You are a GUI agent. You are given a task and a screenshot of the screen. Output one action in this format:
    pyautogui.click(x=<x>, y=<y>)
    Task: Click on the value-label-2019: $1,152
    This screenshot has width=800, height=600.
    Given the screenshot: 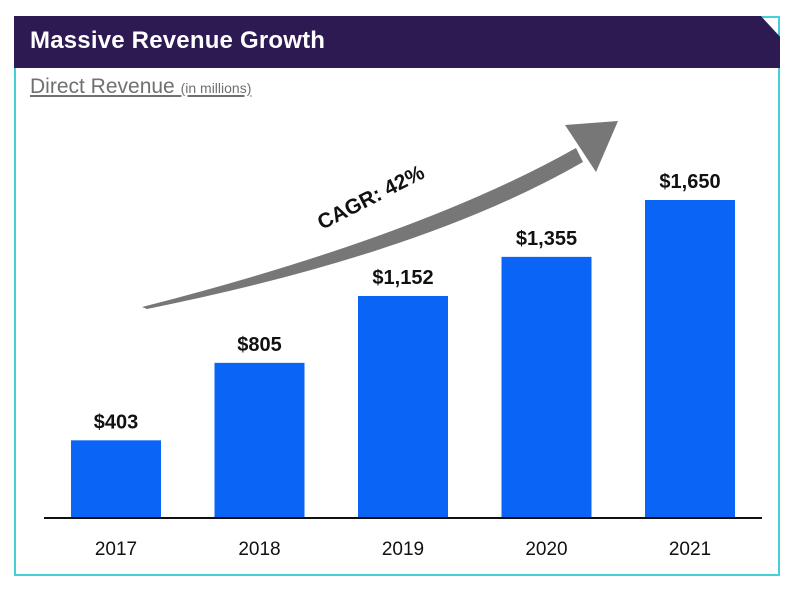 What is the action you would take?
    pyautogui.click(x=402, y=278)
    